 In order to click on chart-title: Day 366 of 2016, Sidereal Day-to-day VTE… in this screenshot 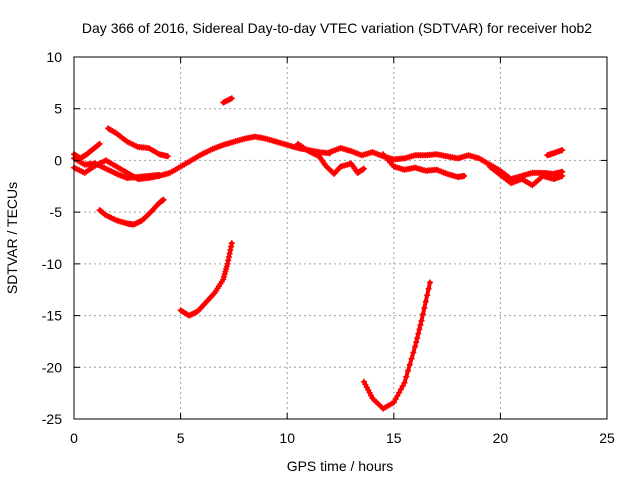, I will do `click(337, 28)`.